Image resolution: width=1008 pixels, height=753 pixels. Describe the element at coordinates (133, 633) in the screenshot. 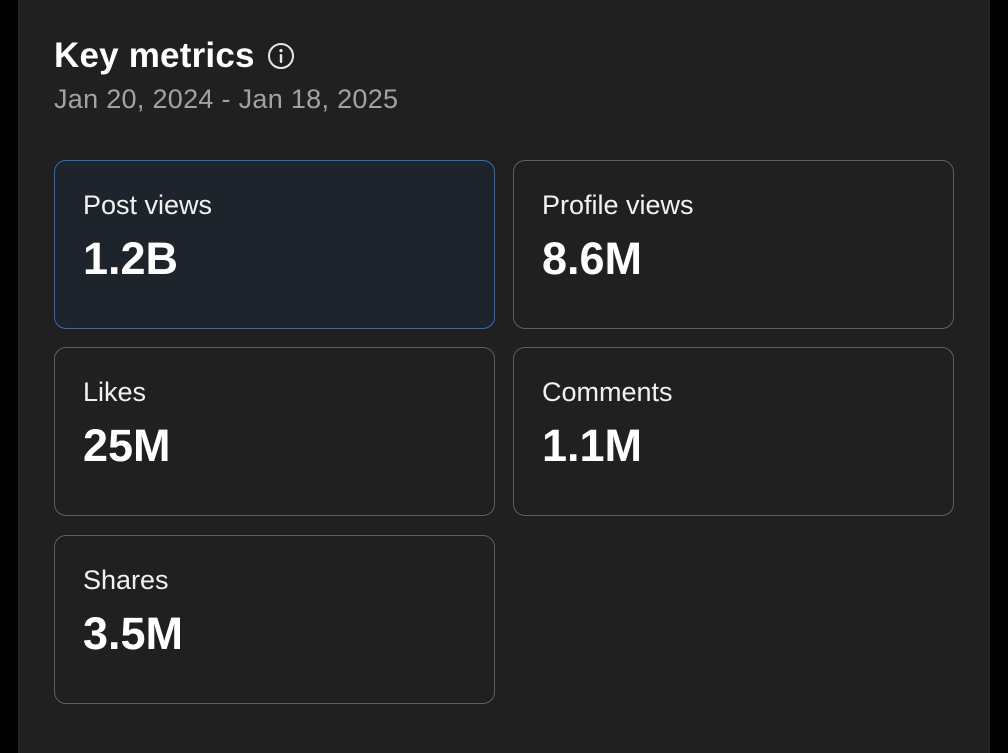

I see `metric-value: 3.5M` at that location.